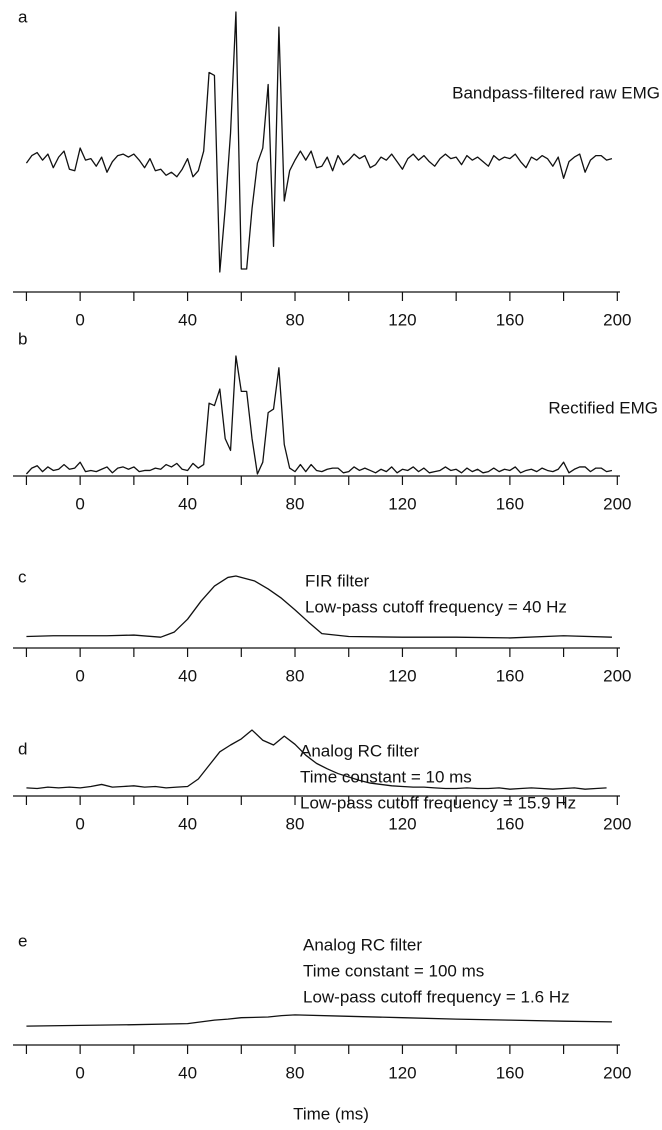  What do you see at coordinates (556, 92) in the screenshot?
I see `annotation: Bandpass-filtered raw EMG` at bounding box center [556, 92].